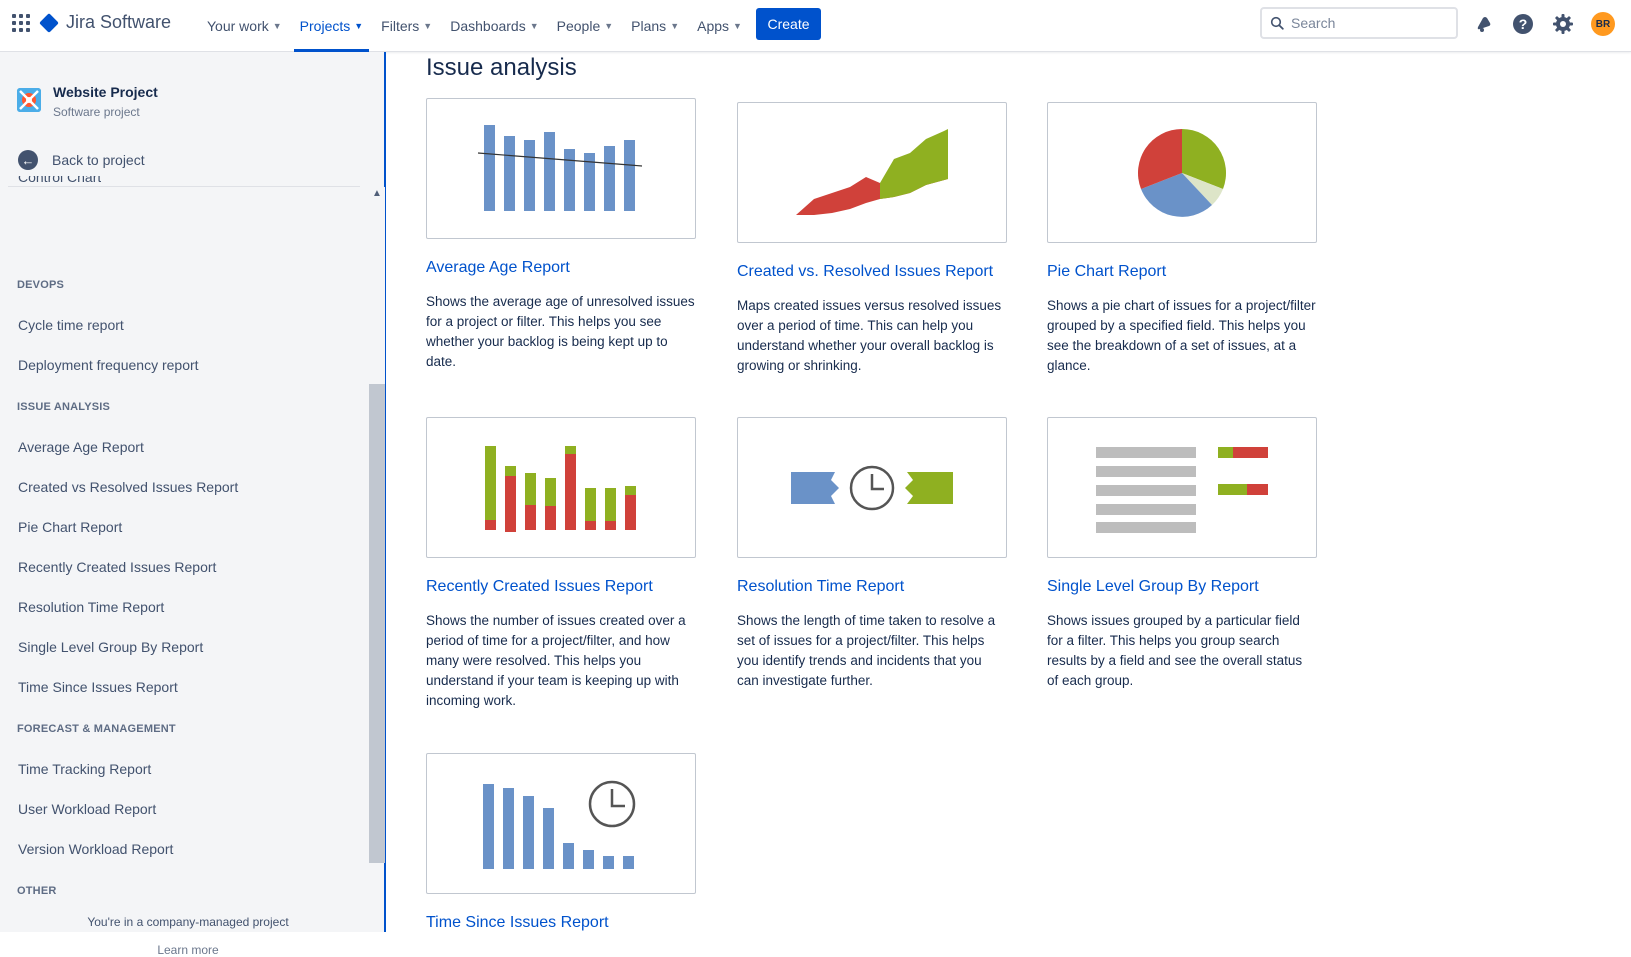 The height and width of the screenshot is (957, 1631). I want to click on nav-label: Dashboards, so click(488, 26).